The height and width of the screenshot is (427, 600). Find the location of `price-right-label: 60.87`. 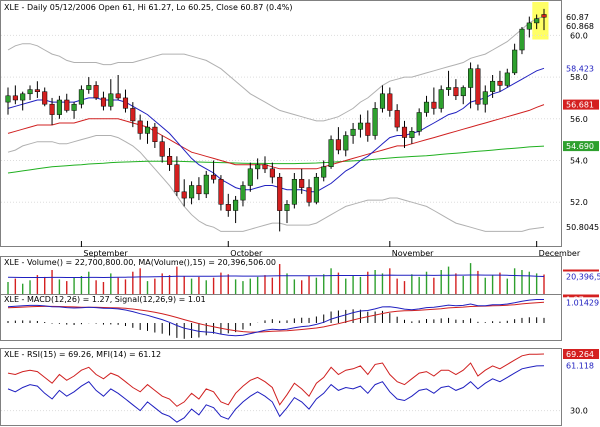

price-right-label: 60.87 is located at coordinates (581, 17).